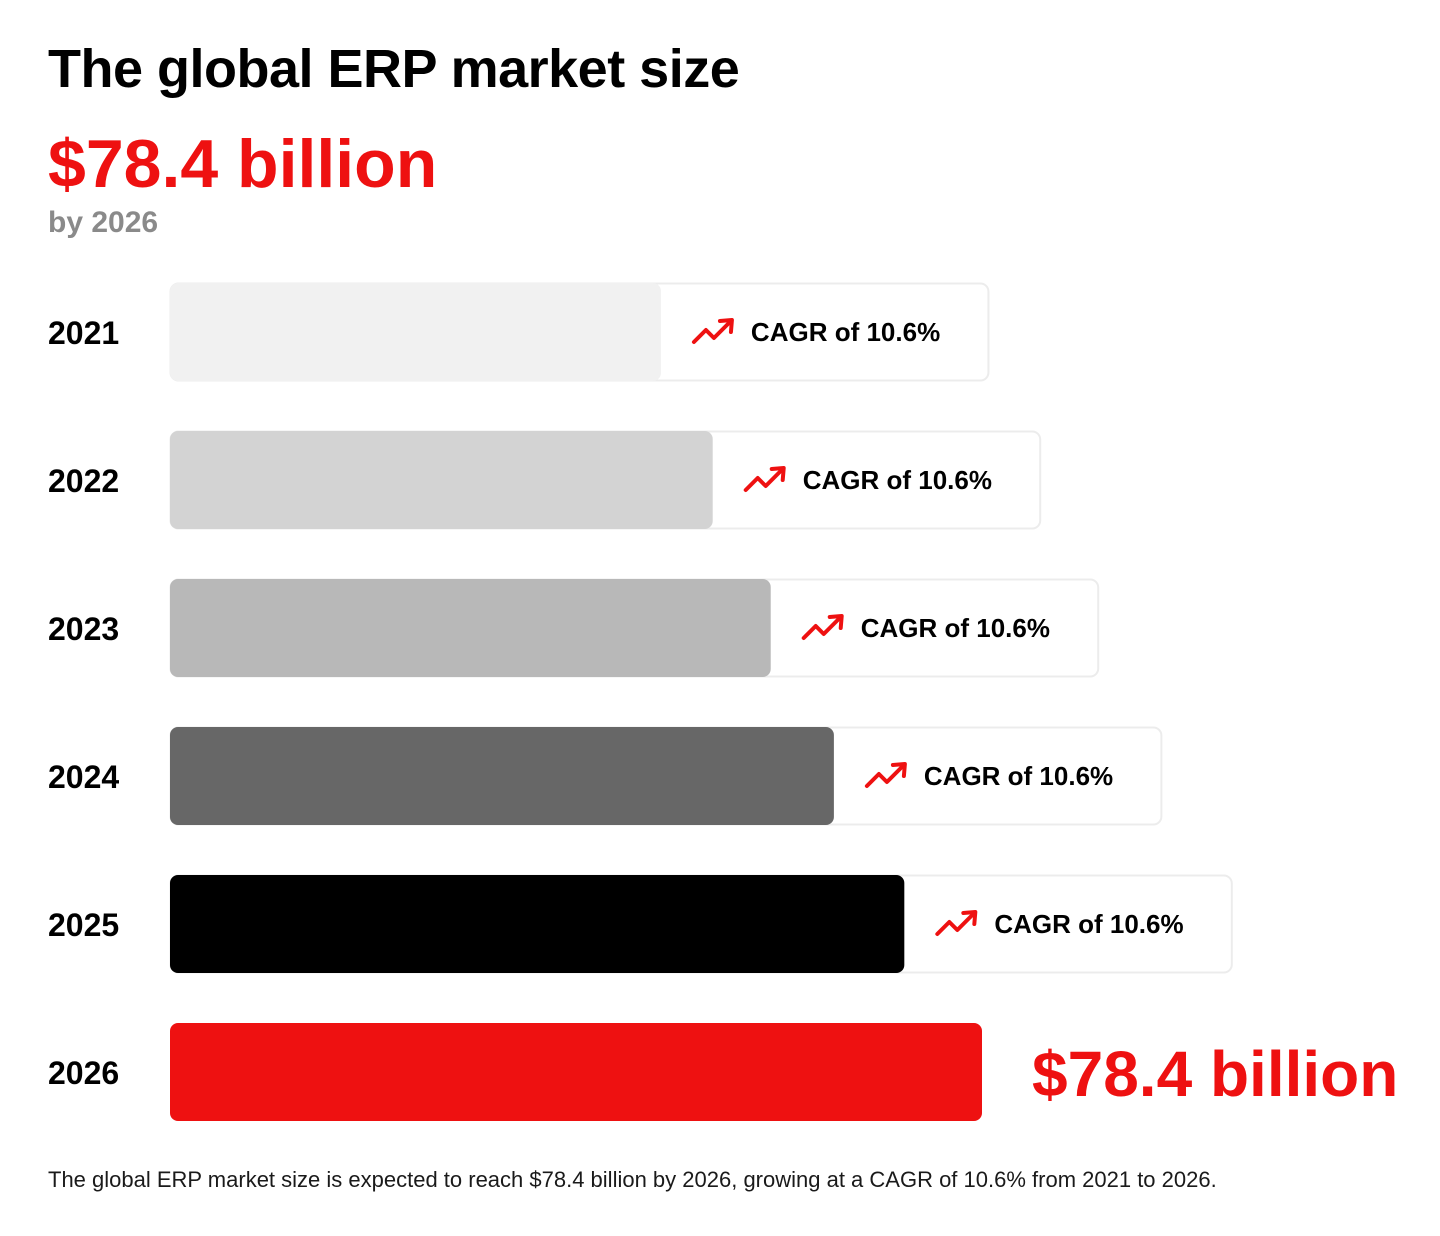 This screenshot has width=1440, height=1236. I want to click on bar-label-2024: CAGR of 10.6%, so click(1018, 776).